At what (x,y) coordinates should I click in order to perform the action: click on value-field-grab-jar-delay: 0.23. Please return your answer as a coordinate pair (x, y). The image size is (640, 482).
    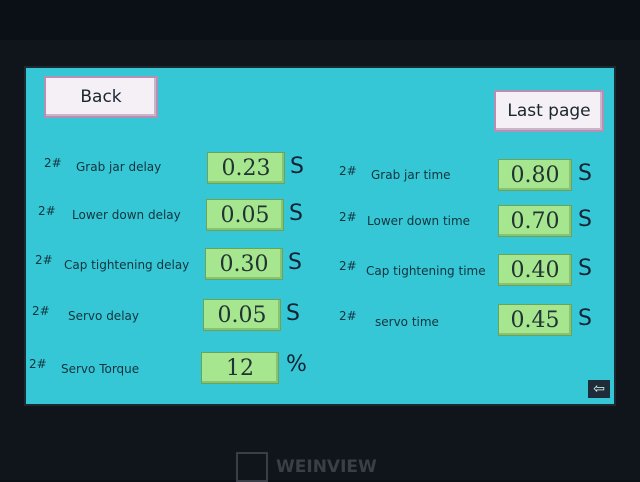
    Looking at the image, I should click on (246, 168).